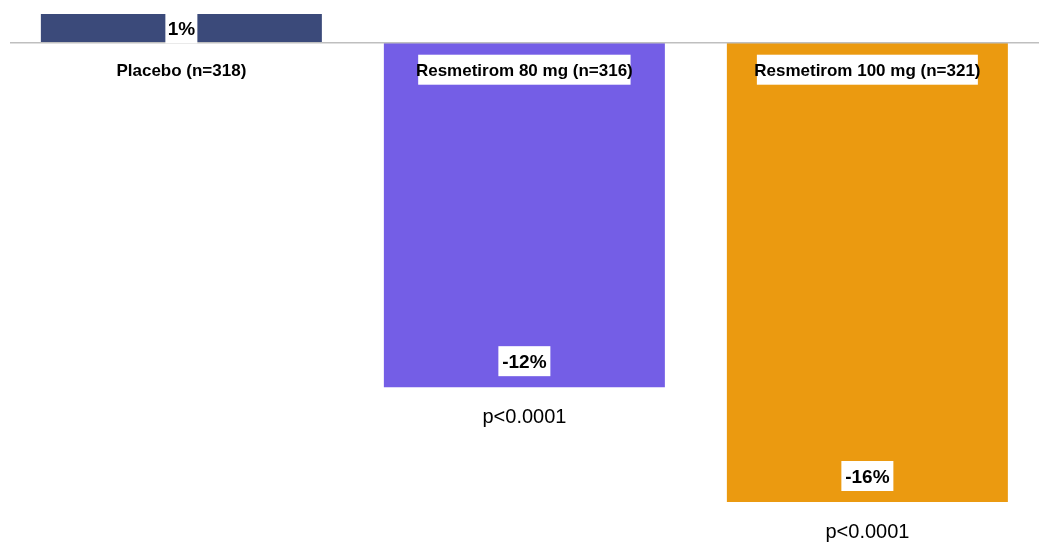  What do you see at coordinates (524, 362) in the screenshot?
I see `data-label: -12%` at bounding box center [524, 362].